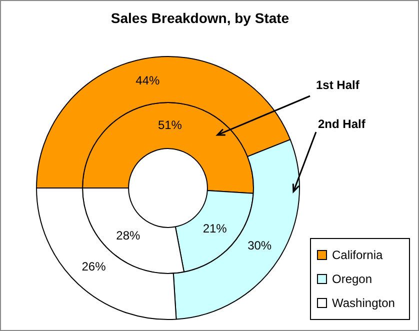 The height and width of the screenshot is (331, 419). Describe the element at coordinates (342, 124) in the screenshot. I see `slice-label: 2nd Half` at that location.